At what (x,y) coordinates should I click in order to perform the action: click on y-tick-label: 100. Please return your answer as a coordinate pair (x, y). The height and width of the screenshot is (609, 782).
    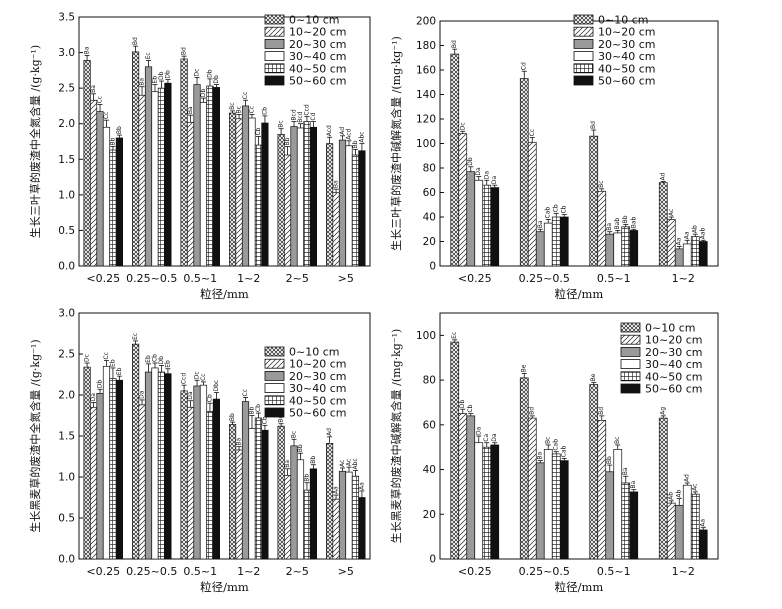
    Looking at the image, I should click on (426, 144).